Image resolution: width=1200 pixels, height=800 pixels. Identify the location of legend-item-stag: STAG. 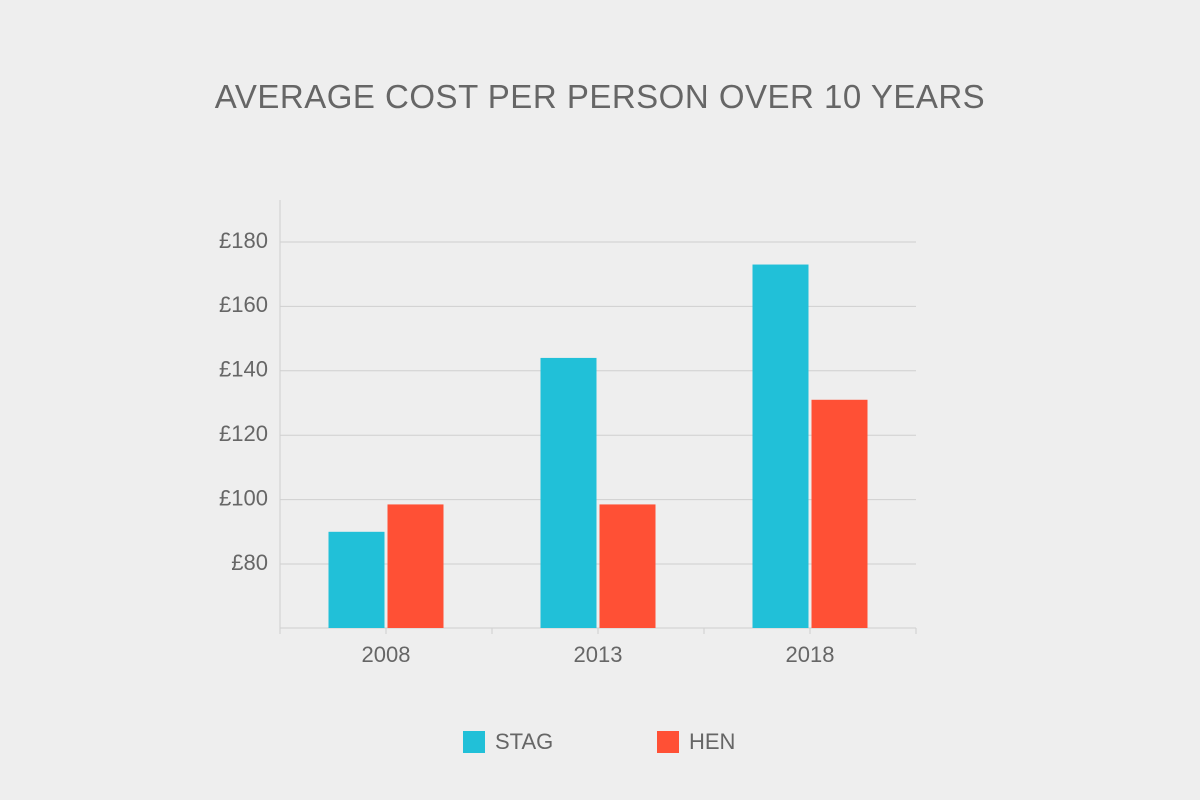
(508, 742).